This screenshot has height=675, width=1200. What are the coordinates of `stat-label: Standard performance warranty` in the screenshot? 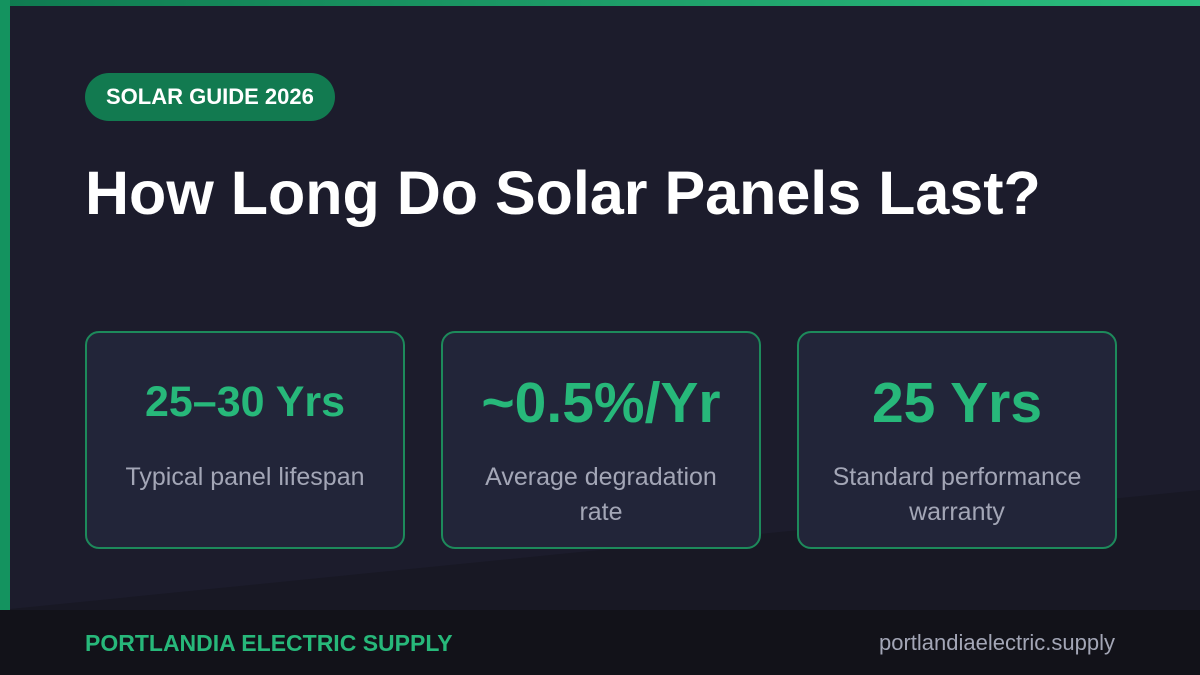 It's located at (957, 494).